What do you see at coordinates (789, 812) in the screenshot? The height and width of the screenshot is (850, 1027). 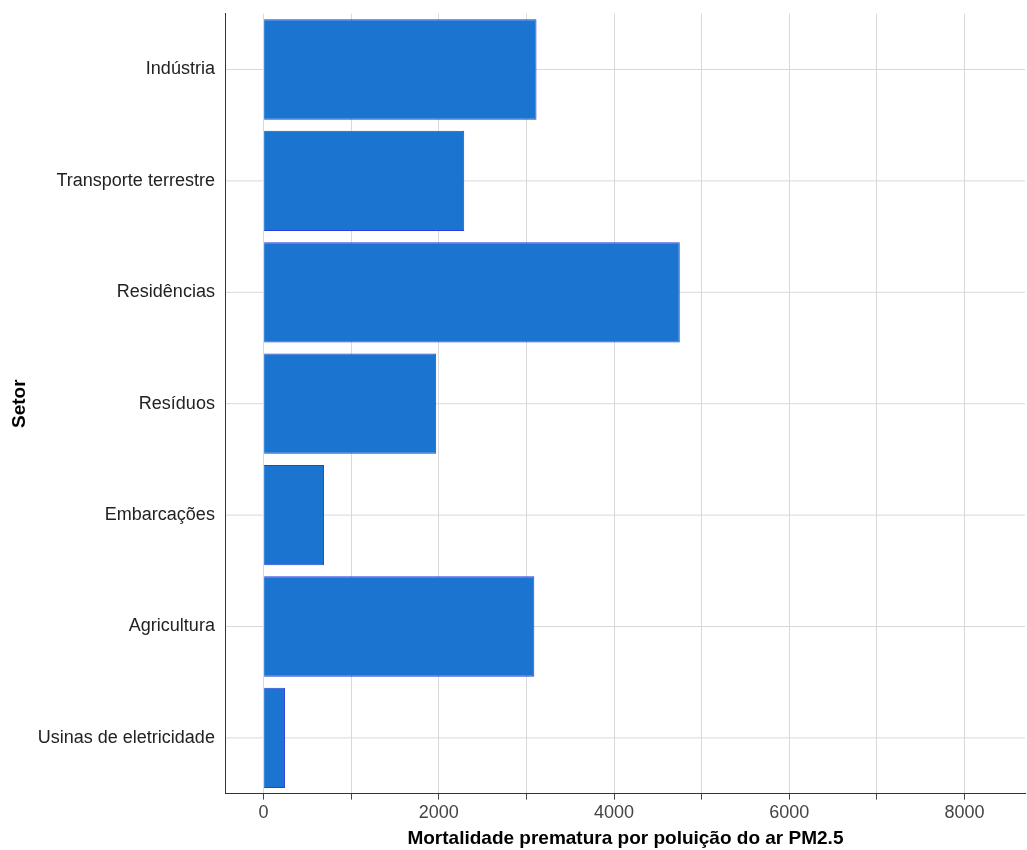 I see `x-tick-label: 6000` at bounding box center [789, 812].